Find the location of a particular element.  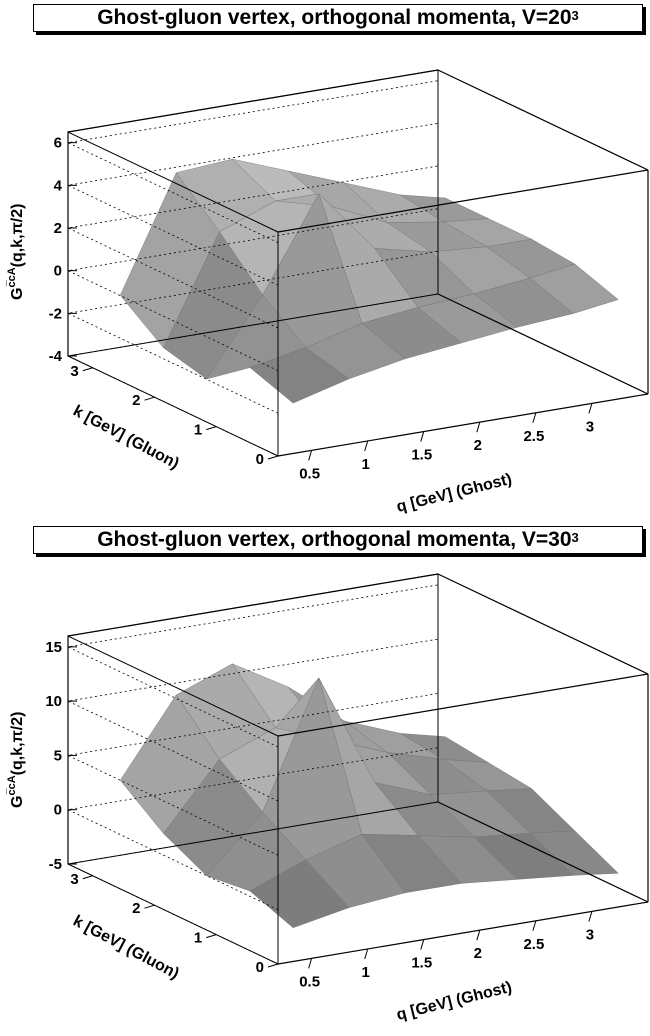

chart-title-2-sup: 3 is located at coordinates (575, 537).